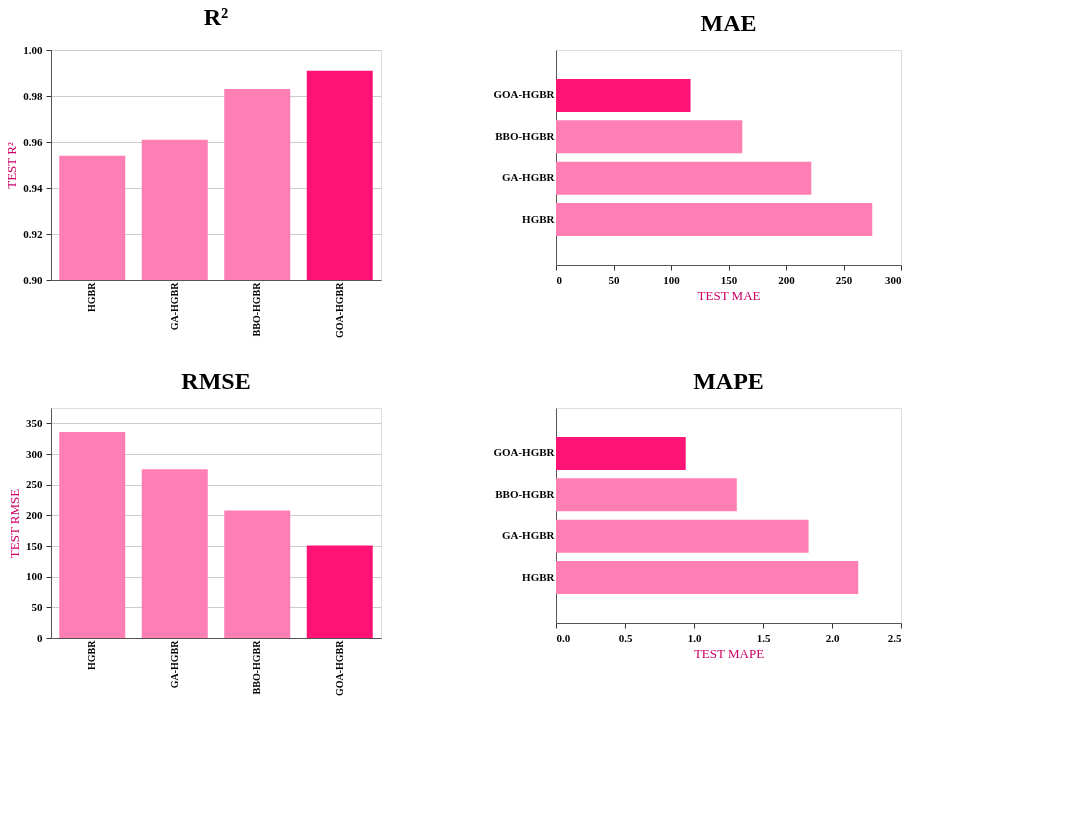  Describe the element at coordinates (33, 279) in the screenshot. I see `y-tick-label: 0.90` at that location.